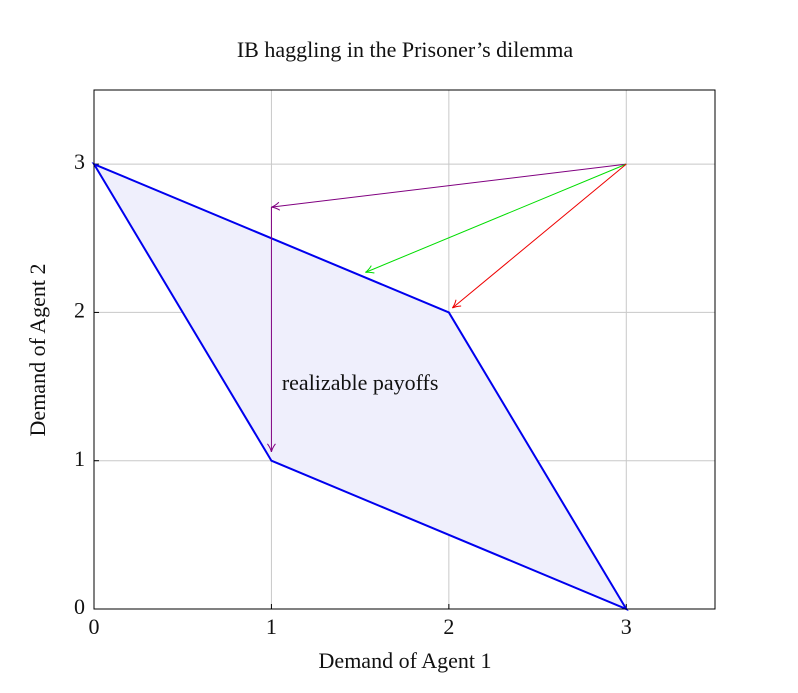 The width and height of the screenshot is (798, 693). What do you see at coordinates (448, 626) in the screenshot?
I see `x-tick-label: 2` at bounding box center [448, 626].